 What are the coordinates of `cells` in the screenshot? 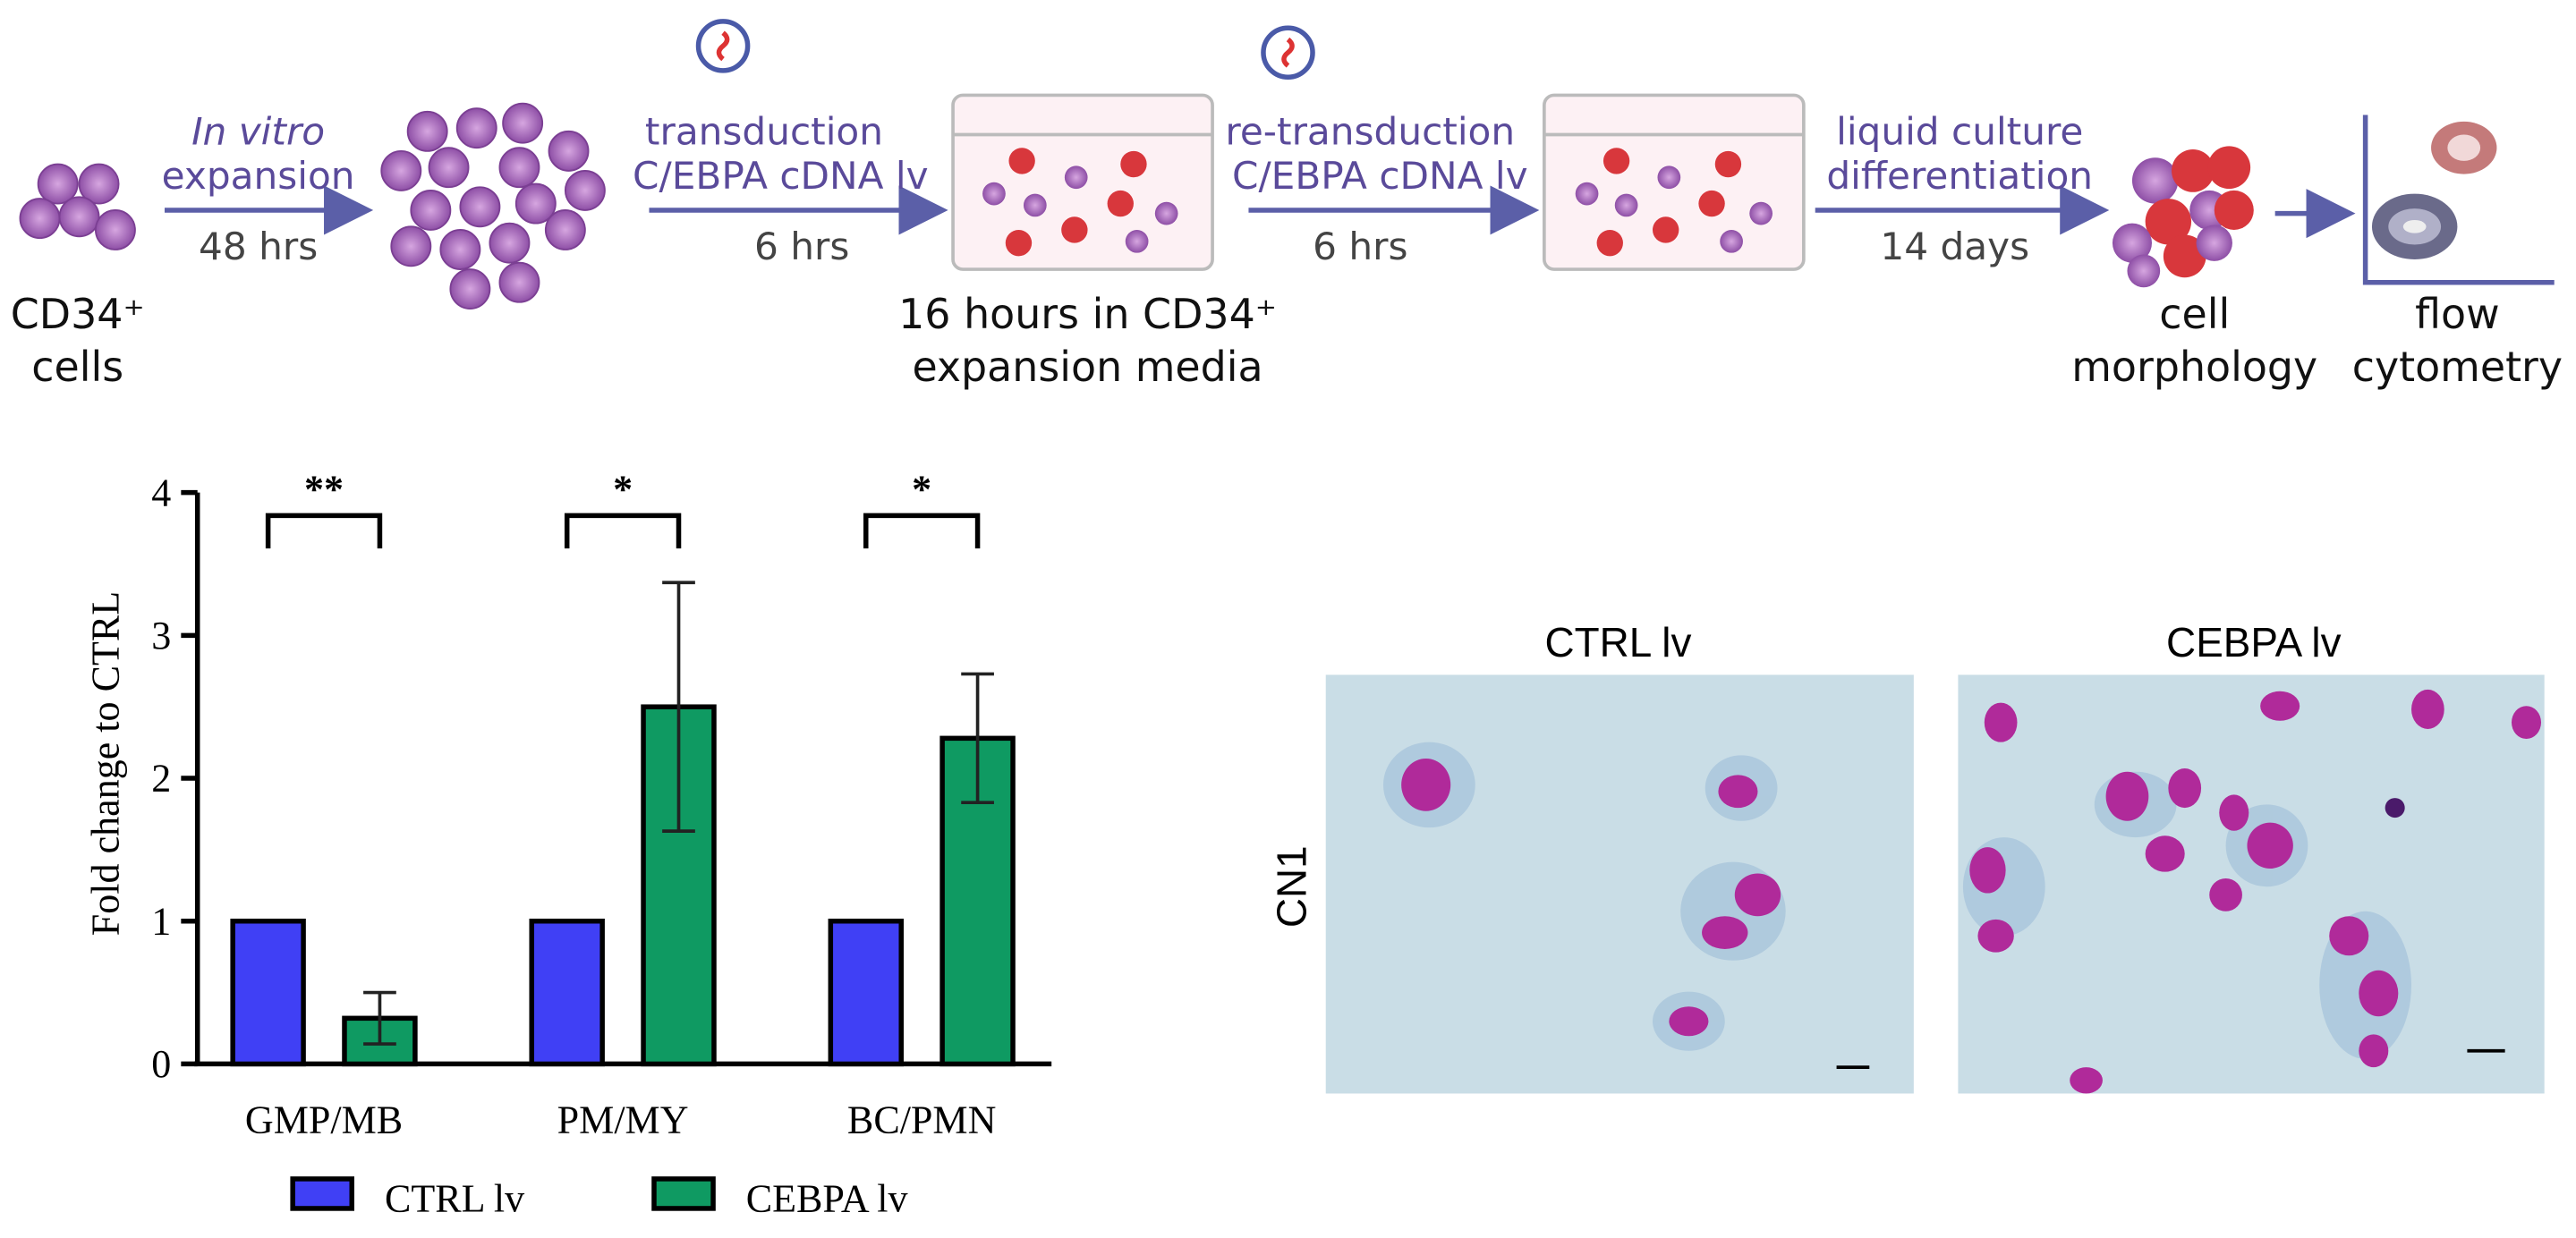 It's located at (312, 206).